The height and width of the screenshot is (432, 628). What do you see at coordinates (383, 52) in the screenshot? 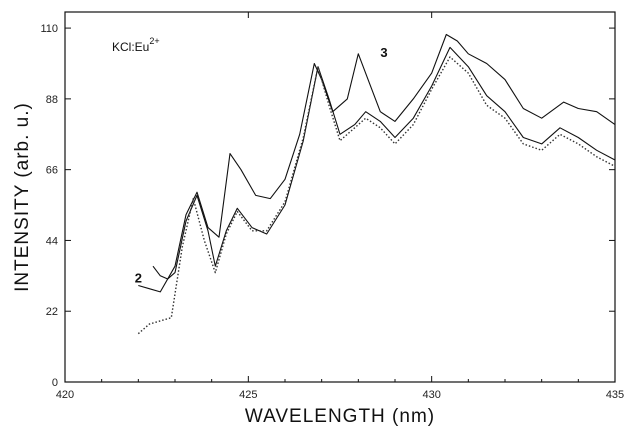
I see `curve-label-3: 3` at bounding box center [383, 52].